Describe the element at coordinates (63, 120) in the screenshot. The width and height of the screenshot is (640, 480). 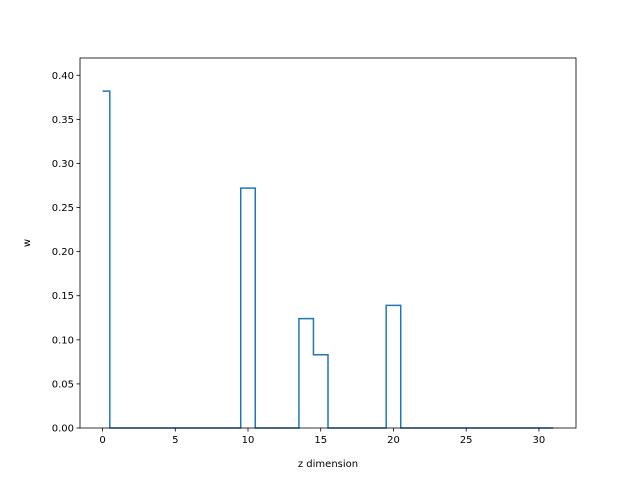
I see `y-tick-label: 0.35` at that location.